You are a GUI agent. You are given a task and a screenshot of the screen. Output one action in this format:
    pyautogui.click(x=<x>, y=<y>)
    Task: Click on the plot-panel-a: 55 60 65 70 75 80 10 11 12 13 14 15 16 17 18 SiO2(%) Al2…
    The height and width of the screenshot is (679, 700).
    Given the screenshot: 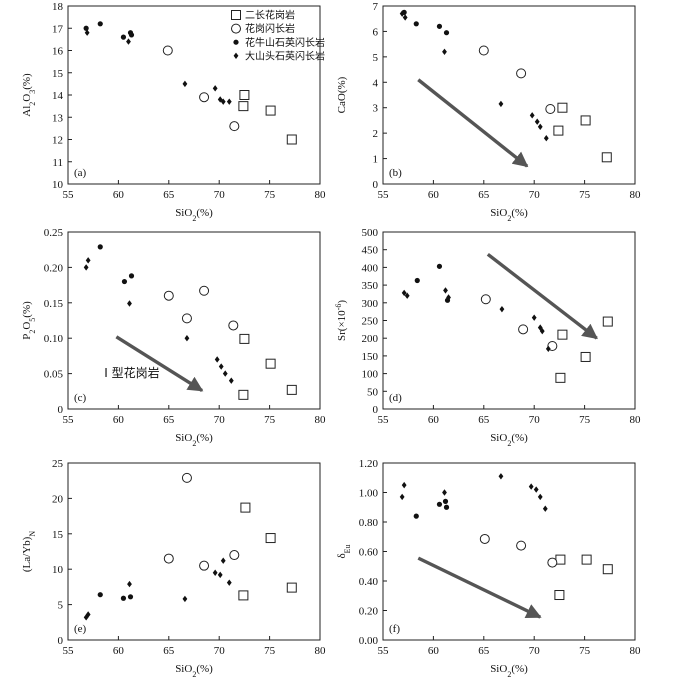 What is the action you would take?
    pyautogui.click(x=173, y=112)
    